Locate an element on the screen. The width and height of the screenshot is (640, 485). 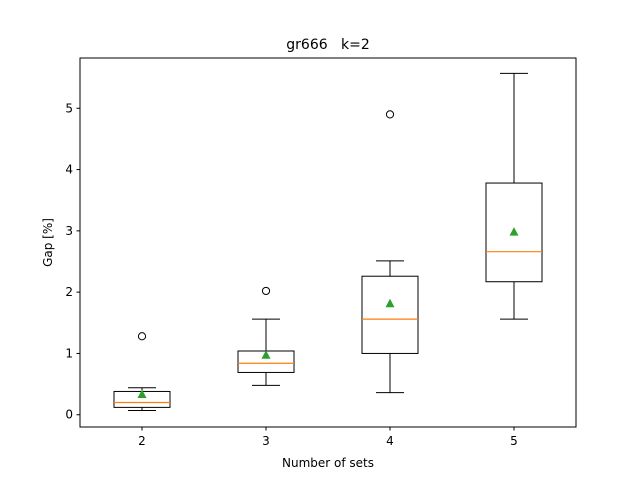
y-tick-label: 2 is located at coordinates (69, 292).